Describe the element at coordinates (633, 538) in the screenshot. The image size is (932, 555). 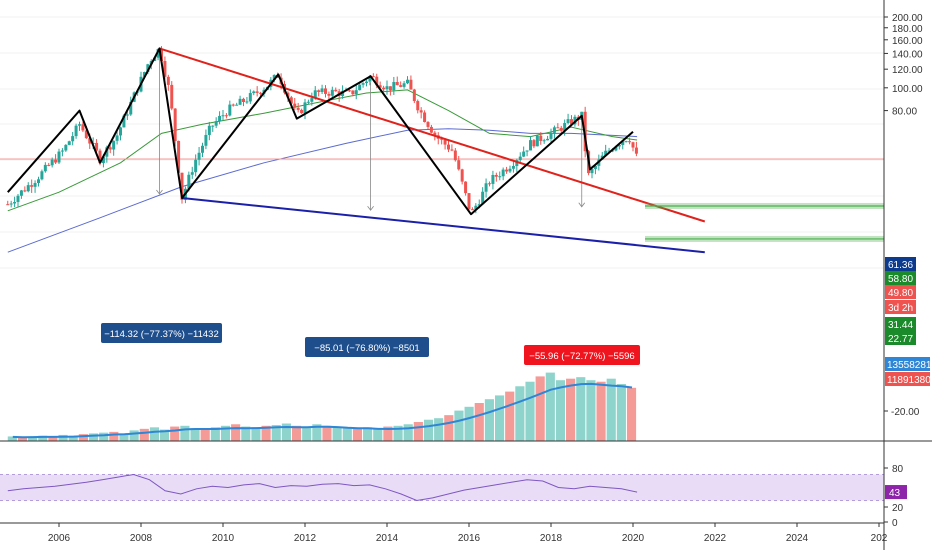
I see `time-tick-label: 2020` at that location.